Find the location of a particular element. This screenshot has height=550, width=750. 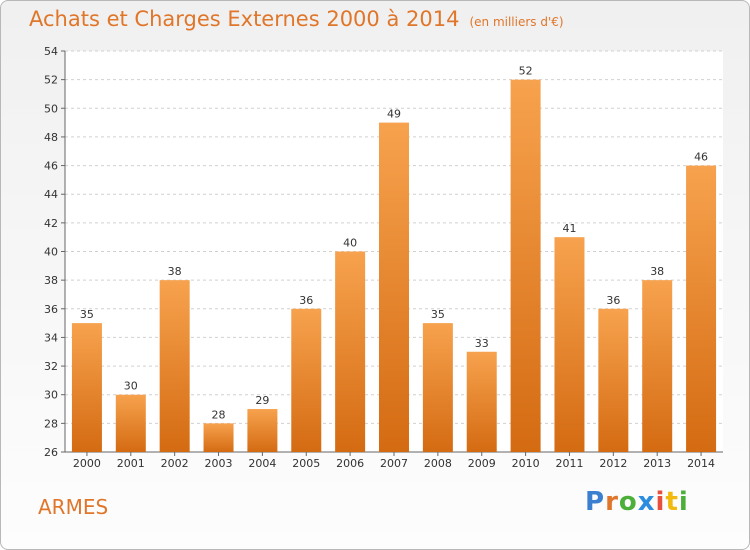

x-tick-label-2004: 2004 is located at coordinates (262, 463).